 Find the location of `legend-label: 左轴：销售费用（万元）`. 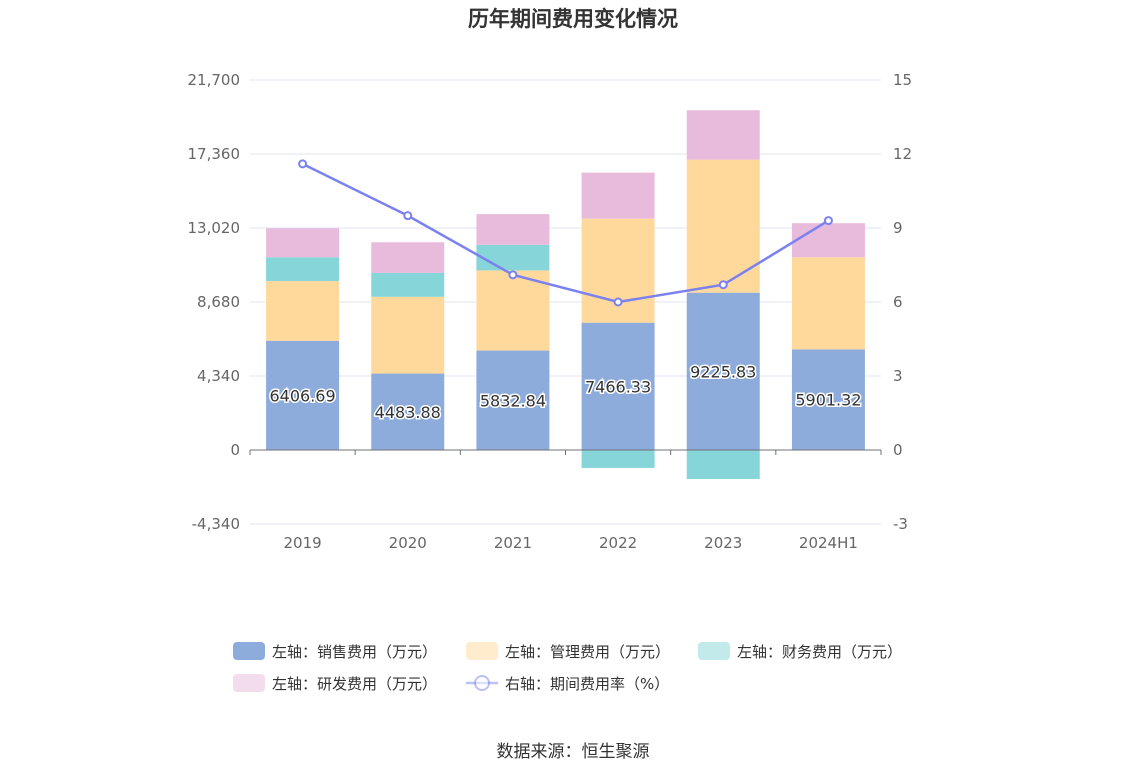

legend-label: 左轴：销售费用（万元） is located at coordinates (354, 652).